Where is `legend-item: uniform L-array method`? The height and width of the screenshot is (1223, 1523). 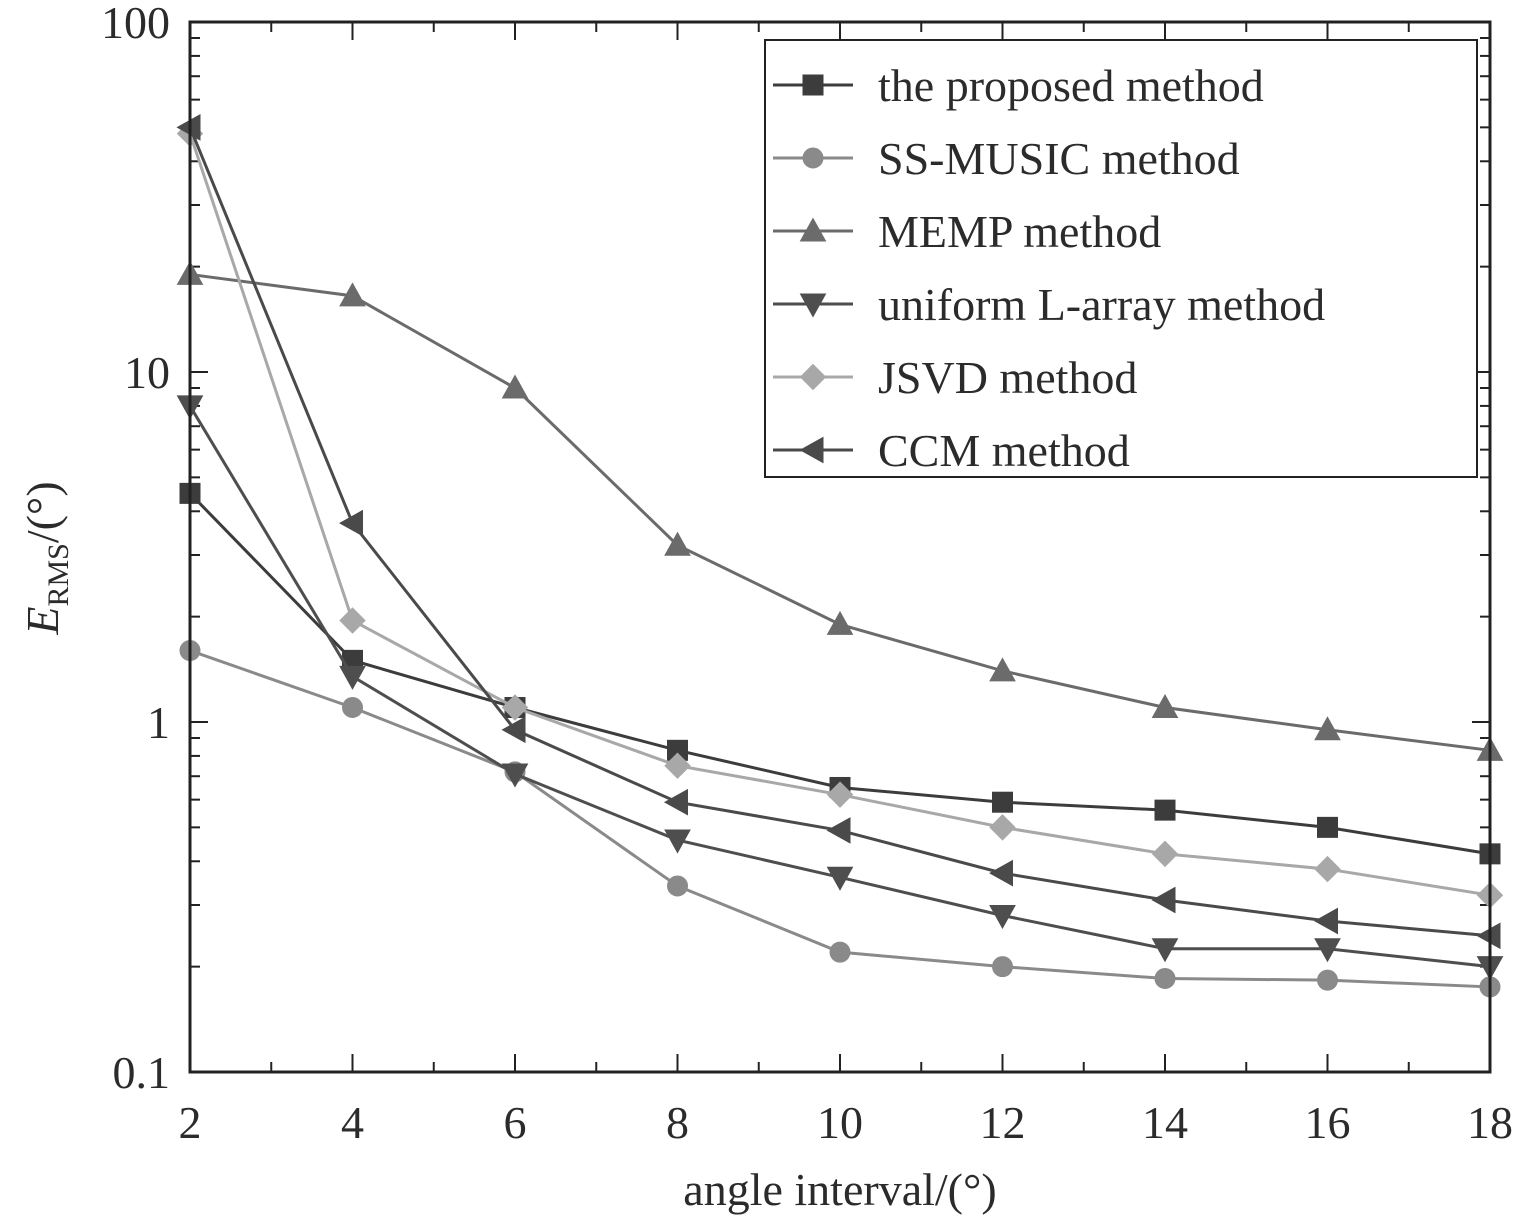 legend-item: uniform L-array method is located at coordinates (1049, 304).